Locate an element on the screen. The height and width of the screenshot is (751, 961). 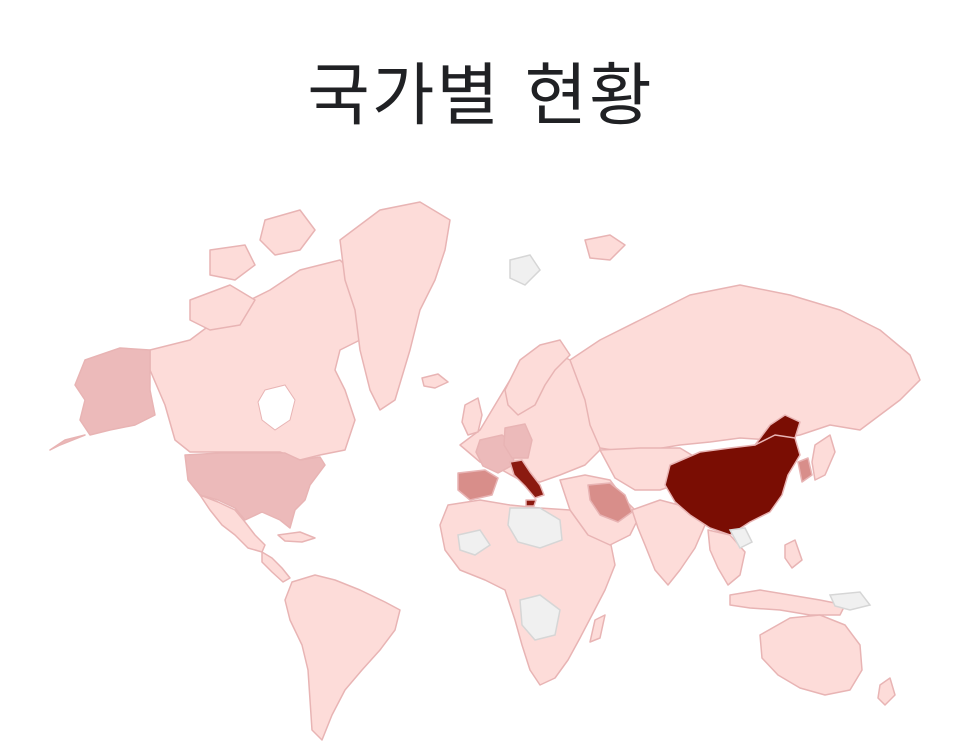
indonesia is located at coordinates (787, 602).